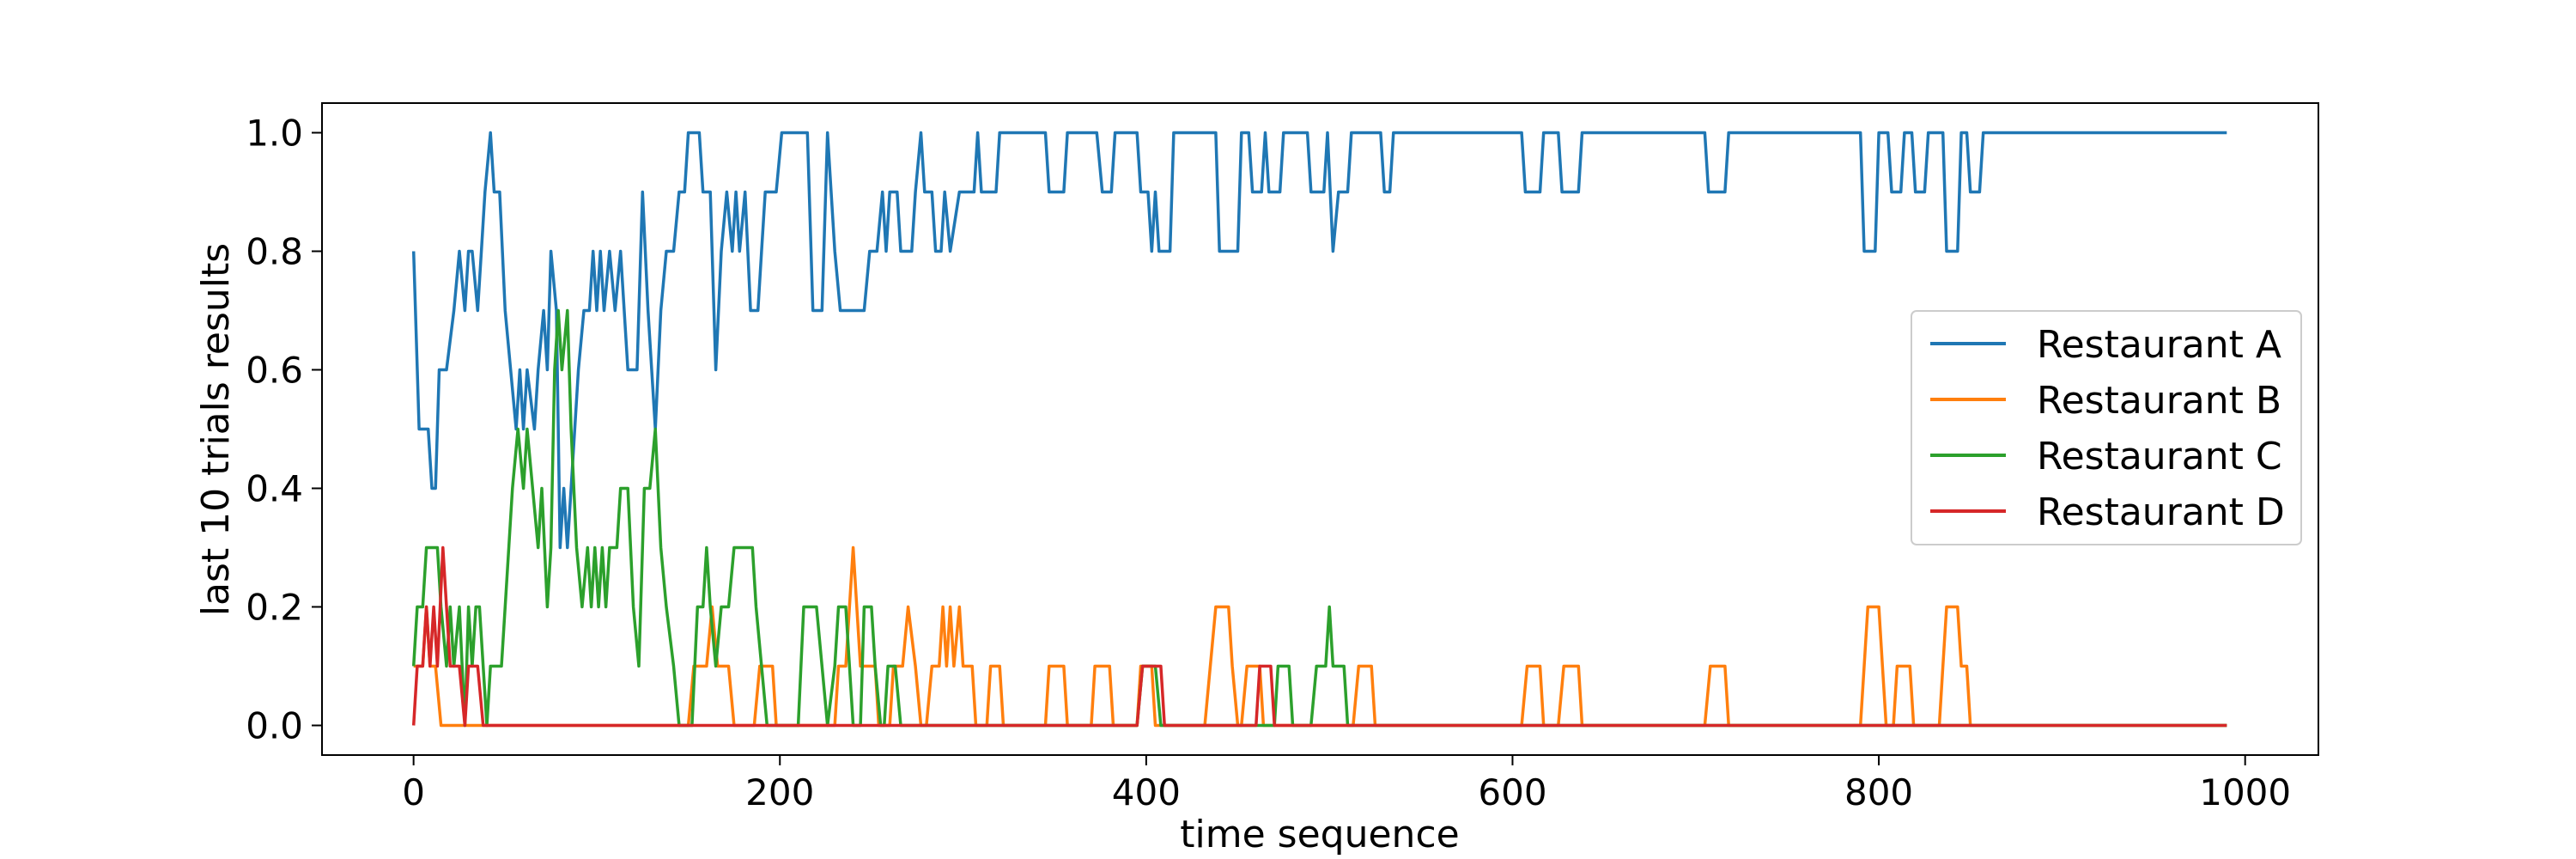  What do you see at coordinates (1319, 834) in the screenshot?
I see `x-axis-label: time sequence` at bounding box center [1319, 834].